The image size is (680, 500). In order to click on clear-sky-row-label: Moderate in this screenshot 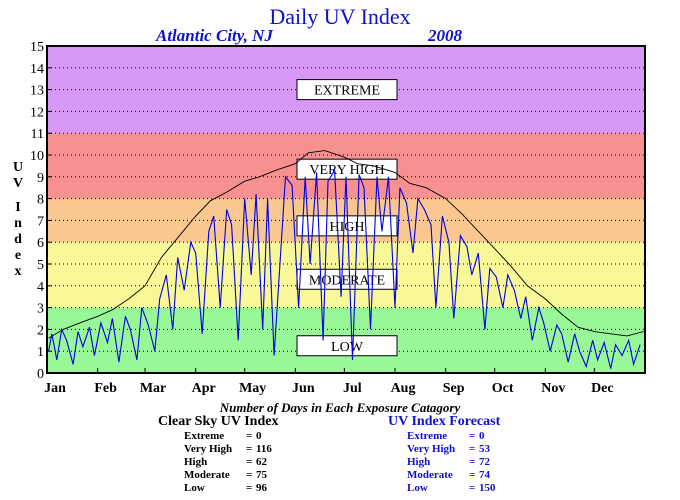, I will do `click(207, 475)`.